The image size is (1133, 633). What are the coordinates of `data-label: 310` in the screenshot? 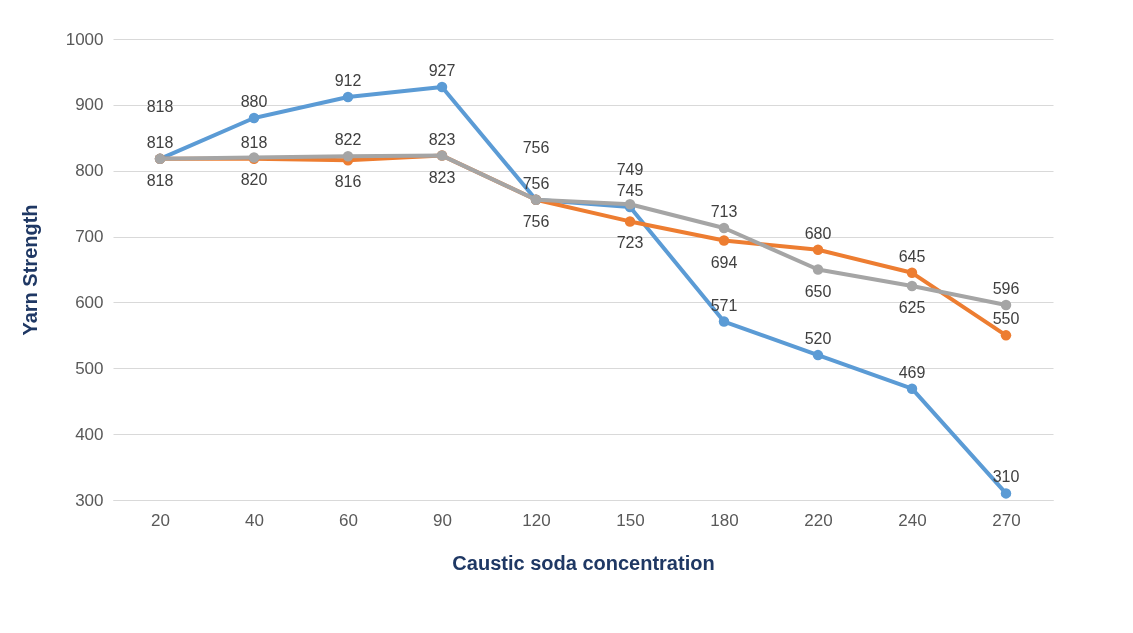 It's located at (1006, 477).